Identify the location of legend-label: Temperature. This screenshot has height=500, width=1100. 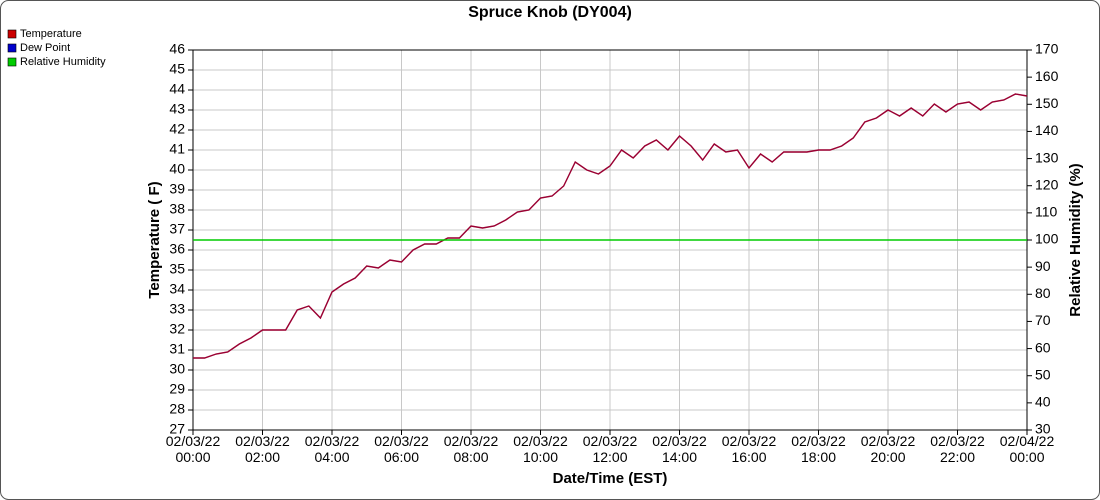
(51, 34).